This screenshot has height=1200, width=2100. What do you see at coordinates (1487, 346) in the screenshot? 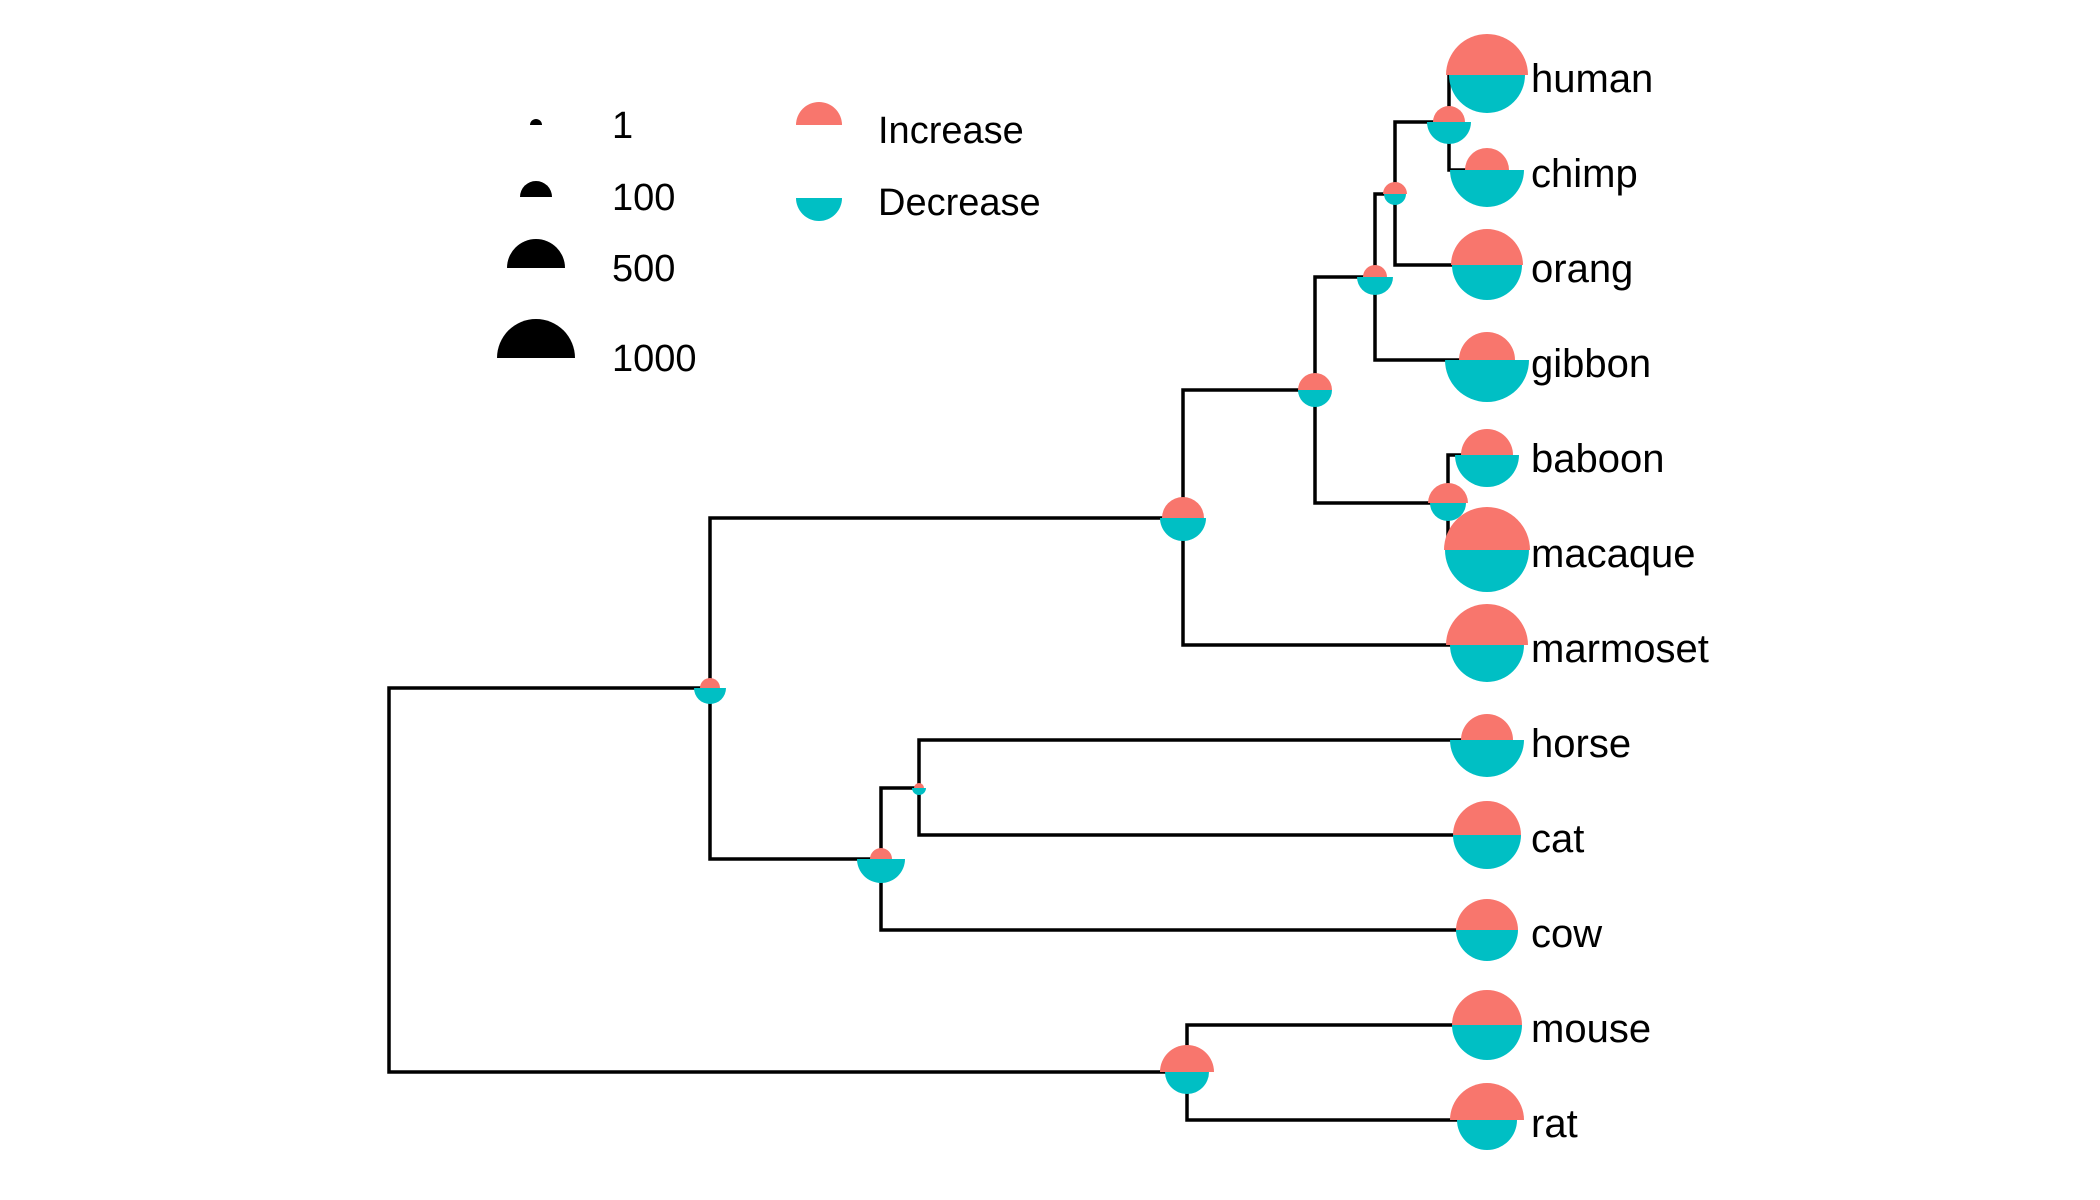
I see `increase-semicircle-gibbon` at bounding box center [1487, 346].